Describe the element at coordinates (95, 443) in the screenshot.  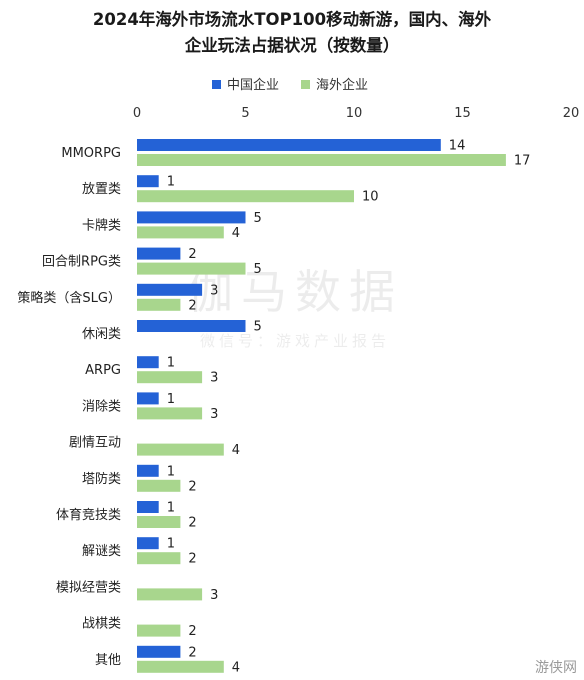
I see `category-label: 剧情互动` at that location.